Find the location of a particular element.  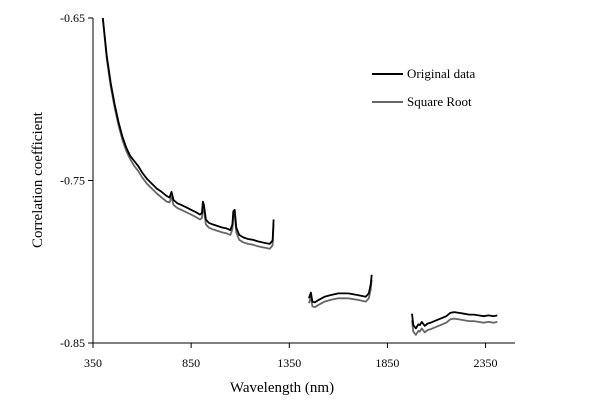

x-axis-ticks: 350 850 1350 1850 2350 is located at coordinates (291, 356).